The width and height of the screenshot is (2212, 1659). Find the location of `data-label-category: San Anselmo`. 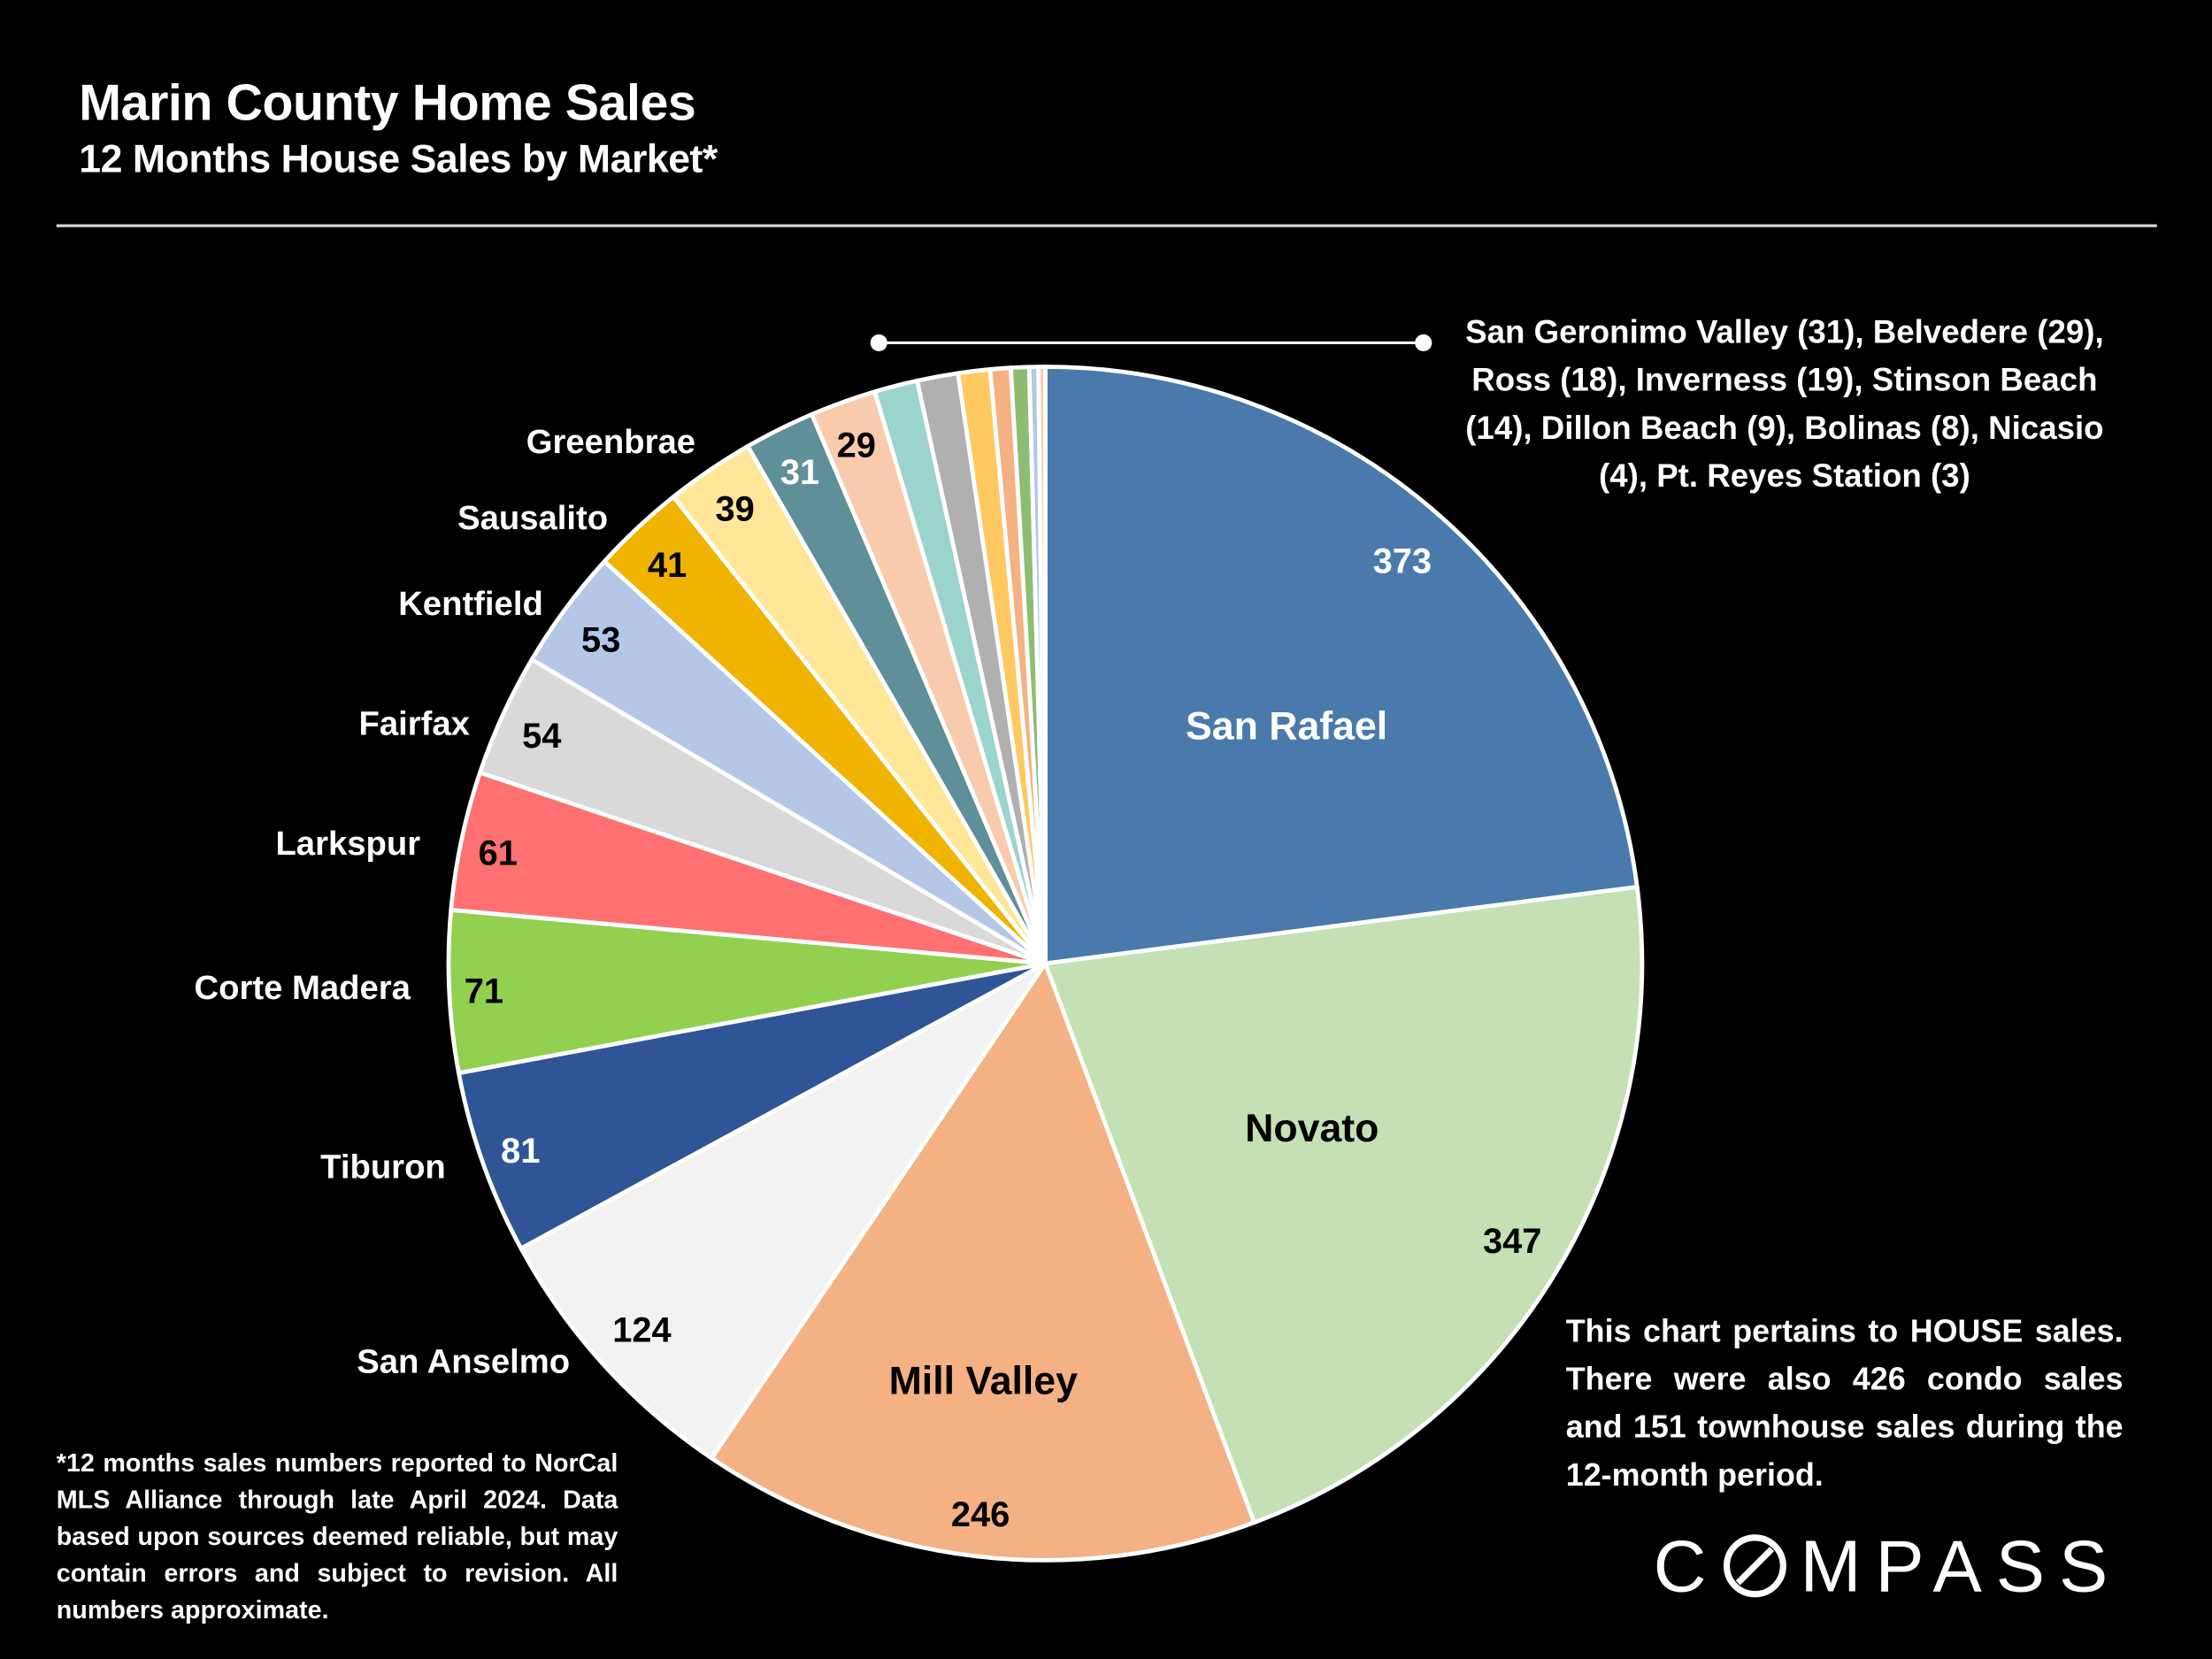

data-label-category: San Anselmo is located at coordinates (464, 1361).